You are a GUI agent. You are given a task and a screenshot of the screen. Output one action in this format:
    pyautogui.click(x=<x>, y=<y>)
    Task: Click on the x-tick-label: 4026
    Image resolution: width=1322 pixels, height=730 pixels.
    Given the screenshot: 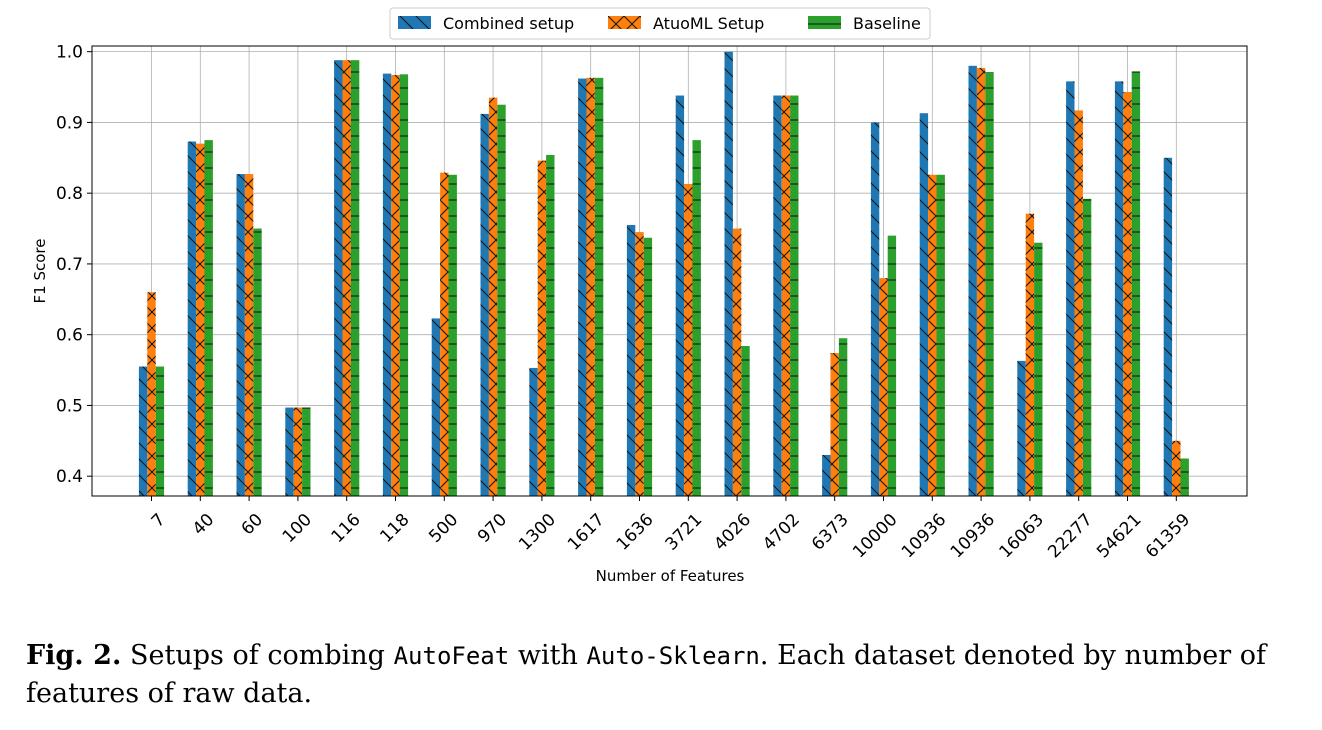 What is the action you would take?
    pyautogui.click(x=732, y=532)
    